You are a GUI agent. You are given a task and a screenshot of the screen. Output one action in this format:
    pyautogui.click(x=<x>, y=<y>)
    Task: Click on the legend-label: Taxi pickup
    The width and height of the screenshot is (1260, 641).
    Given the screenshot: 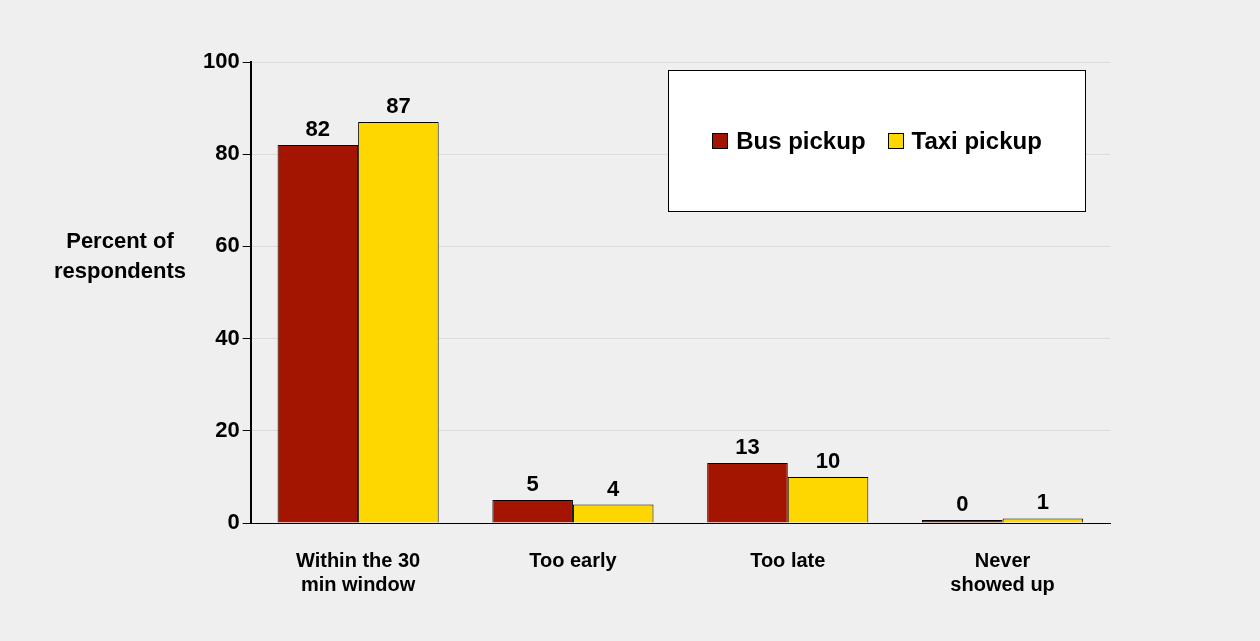 What is the action you would take?
    pyautogui.click(x=976, y=141)
    